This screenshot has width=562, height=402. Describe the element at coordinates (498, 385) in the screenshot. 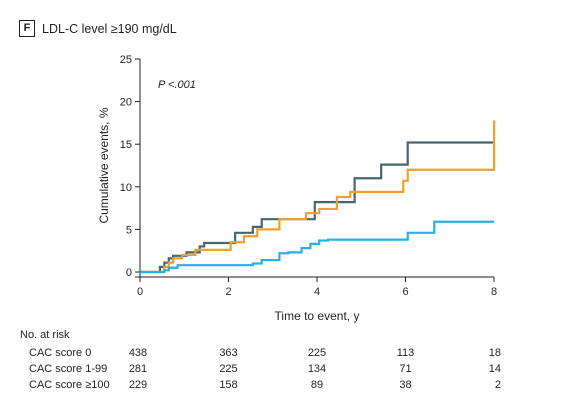

I see `at-risk-value: 2` at that location.